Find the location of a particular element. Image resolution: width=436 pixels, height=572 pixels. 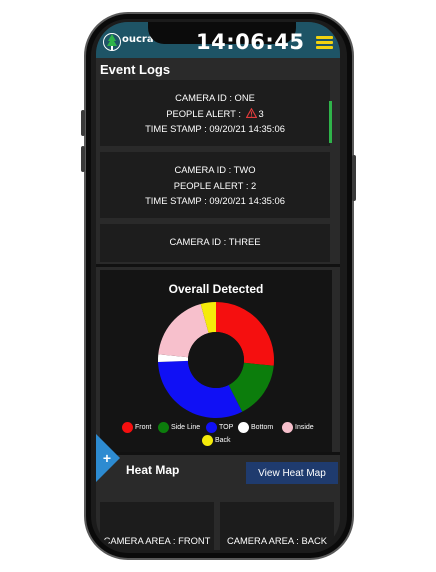

legend-item-front: Front is located at coordinates (136, 427).